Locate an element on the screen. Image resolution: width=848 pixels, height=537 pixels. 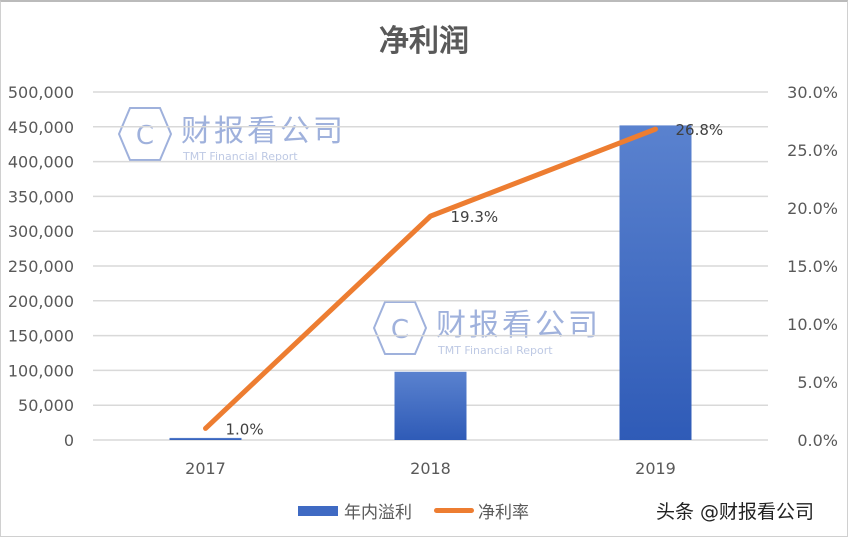
y-left-tick: 50,000 is located at coordinates (46, 405).